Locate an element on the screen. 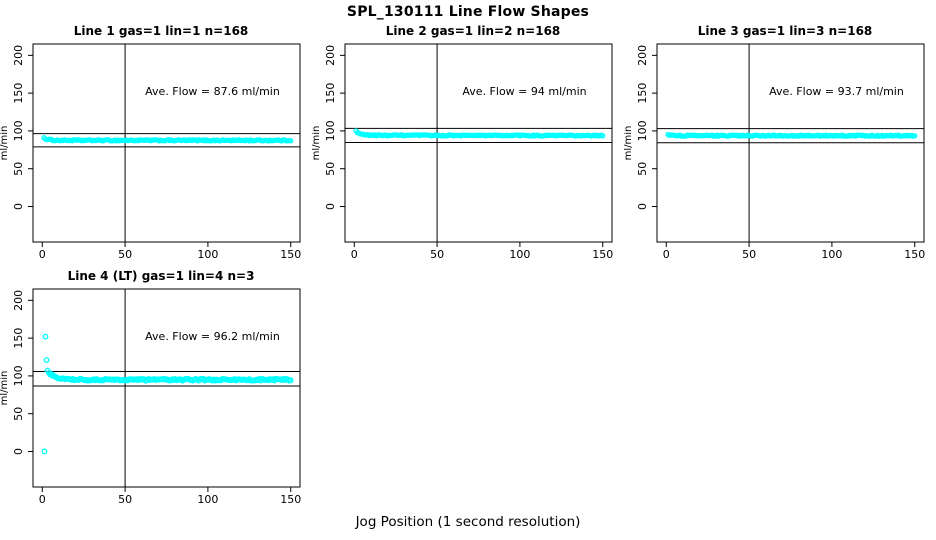 The image size is (936, 540). panel-2-ave-flow-annotation: Ave. Flow = 94 ml/min is located at coordinates (524, 91).